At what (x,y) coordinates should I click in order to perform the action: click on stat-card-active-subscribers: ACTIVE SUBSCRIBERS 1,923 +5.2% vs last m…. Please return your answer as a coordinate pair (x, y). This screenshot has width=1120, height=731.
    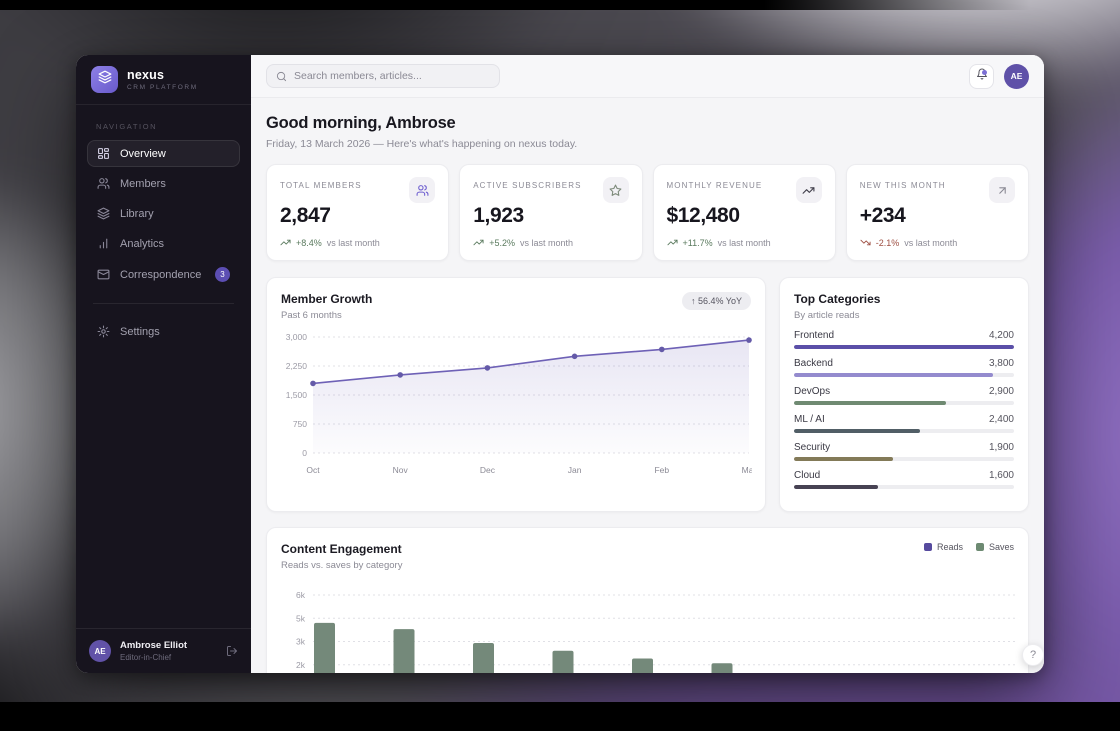
    Looking at the image, I should click on (551, 212).